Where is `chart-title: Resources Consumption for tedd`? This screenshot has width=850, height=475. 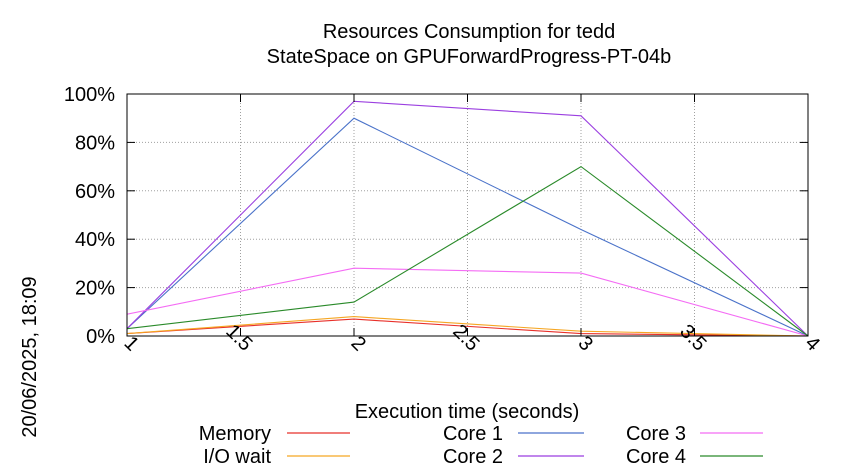 chart-title: Resources Consumption for tedd is located at coordinates (469, 32).